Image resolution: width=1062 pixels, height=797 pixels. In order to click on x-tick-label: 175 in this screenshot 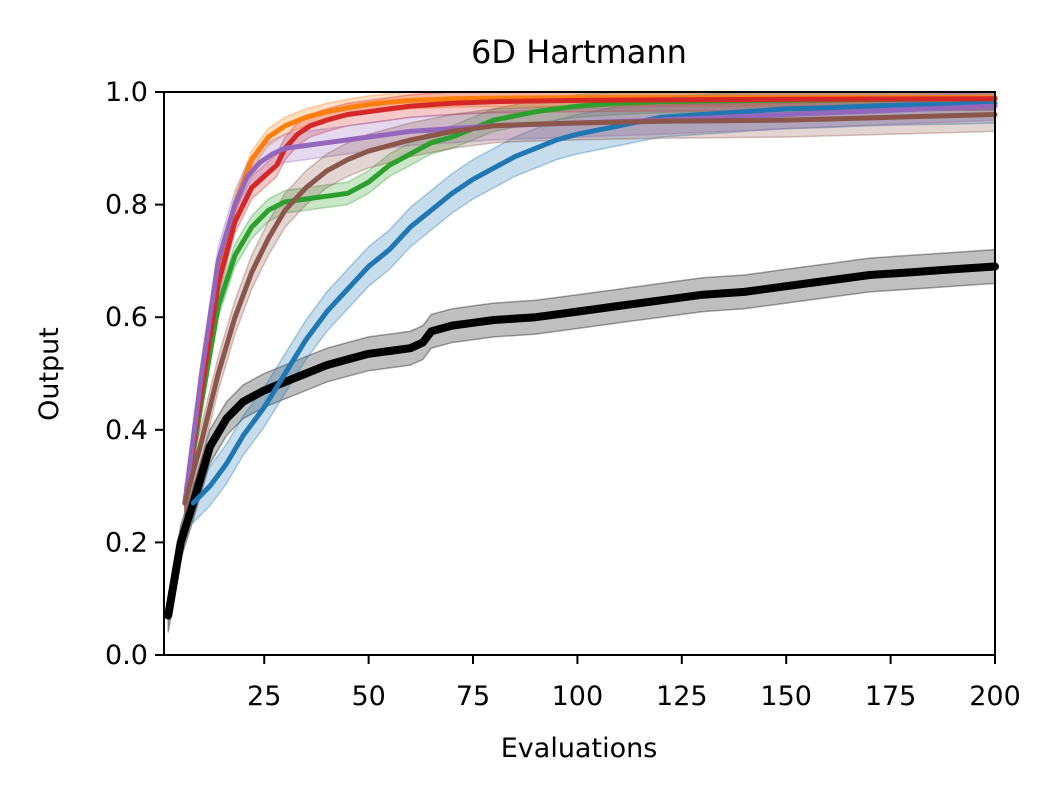, I will do `click(891, 696)`.